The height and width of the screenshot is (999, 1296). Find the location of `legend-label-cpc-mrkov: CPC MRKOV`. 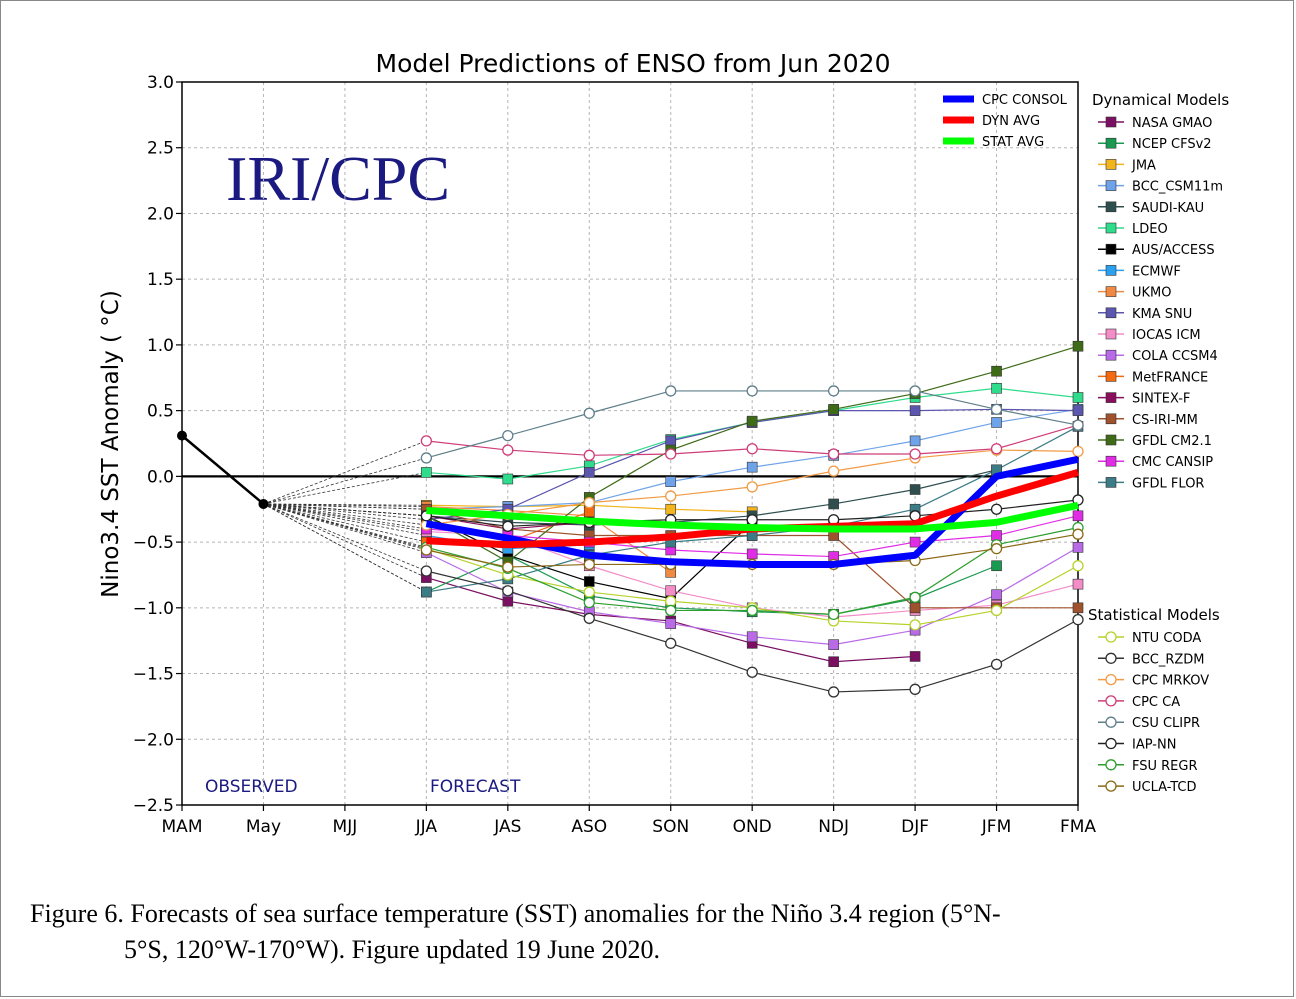

legend-label-cpc-mrkov: CPC MRKOV is located at coordinates (1170, 681).